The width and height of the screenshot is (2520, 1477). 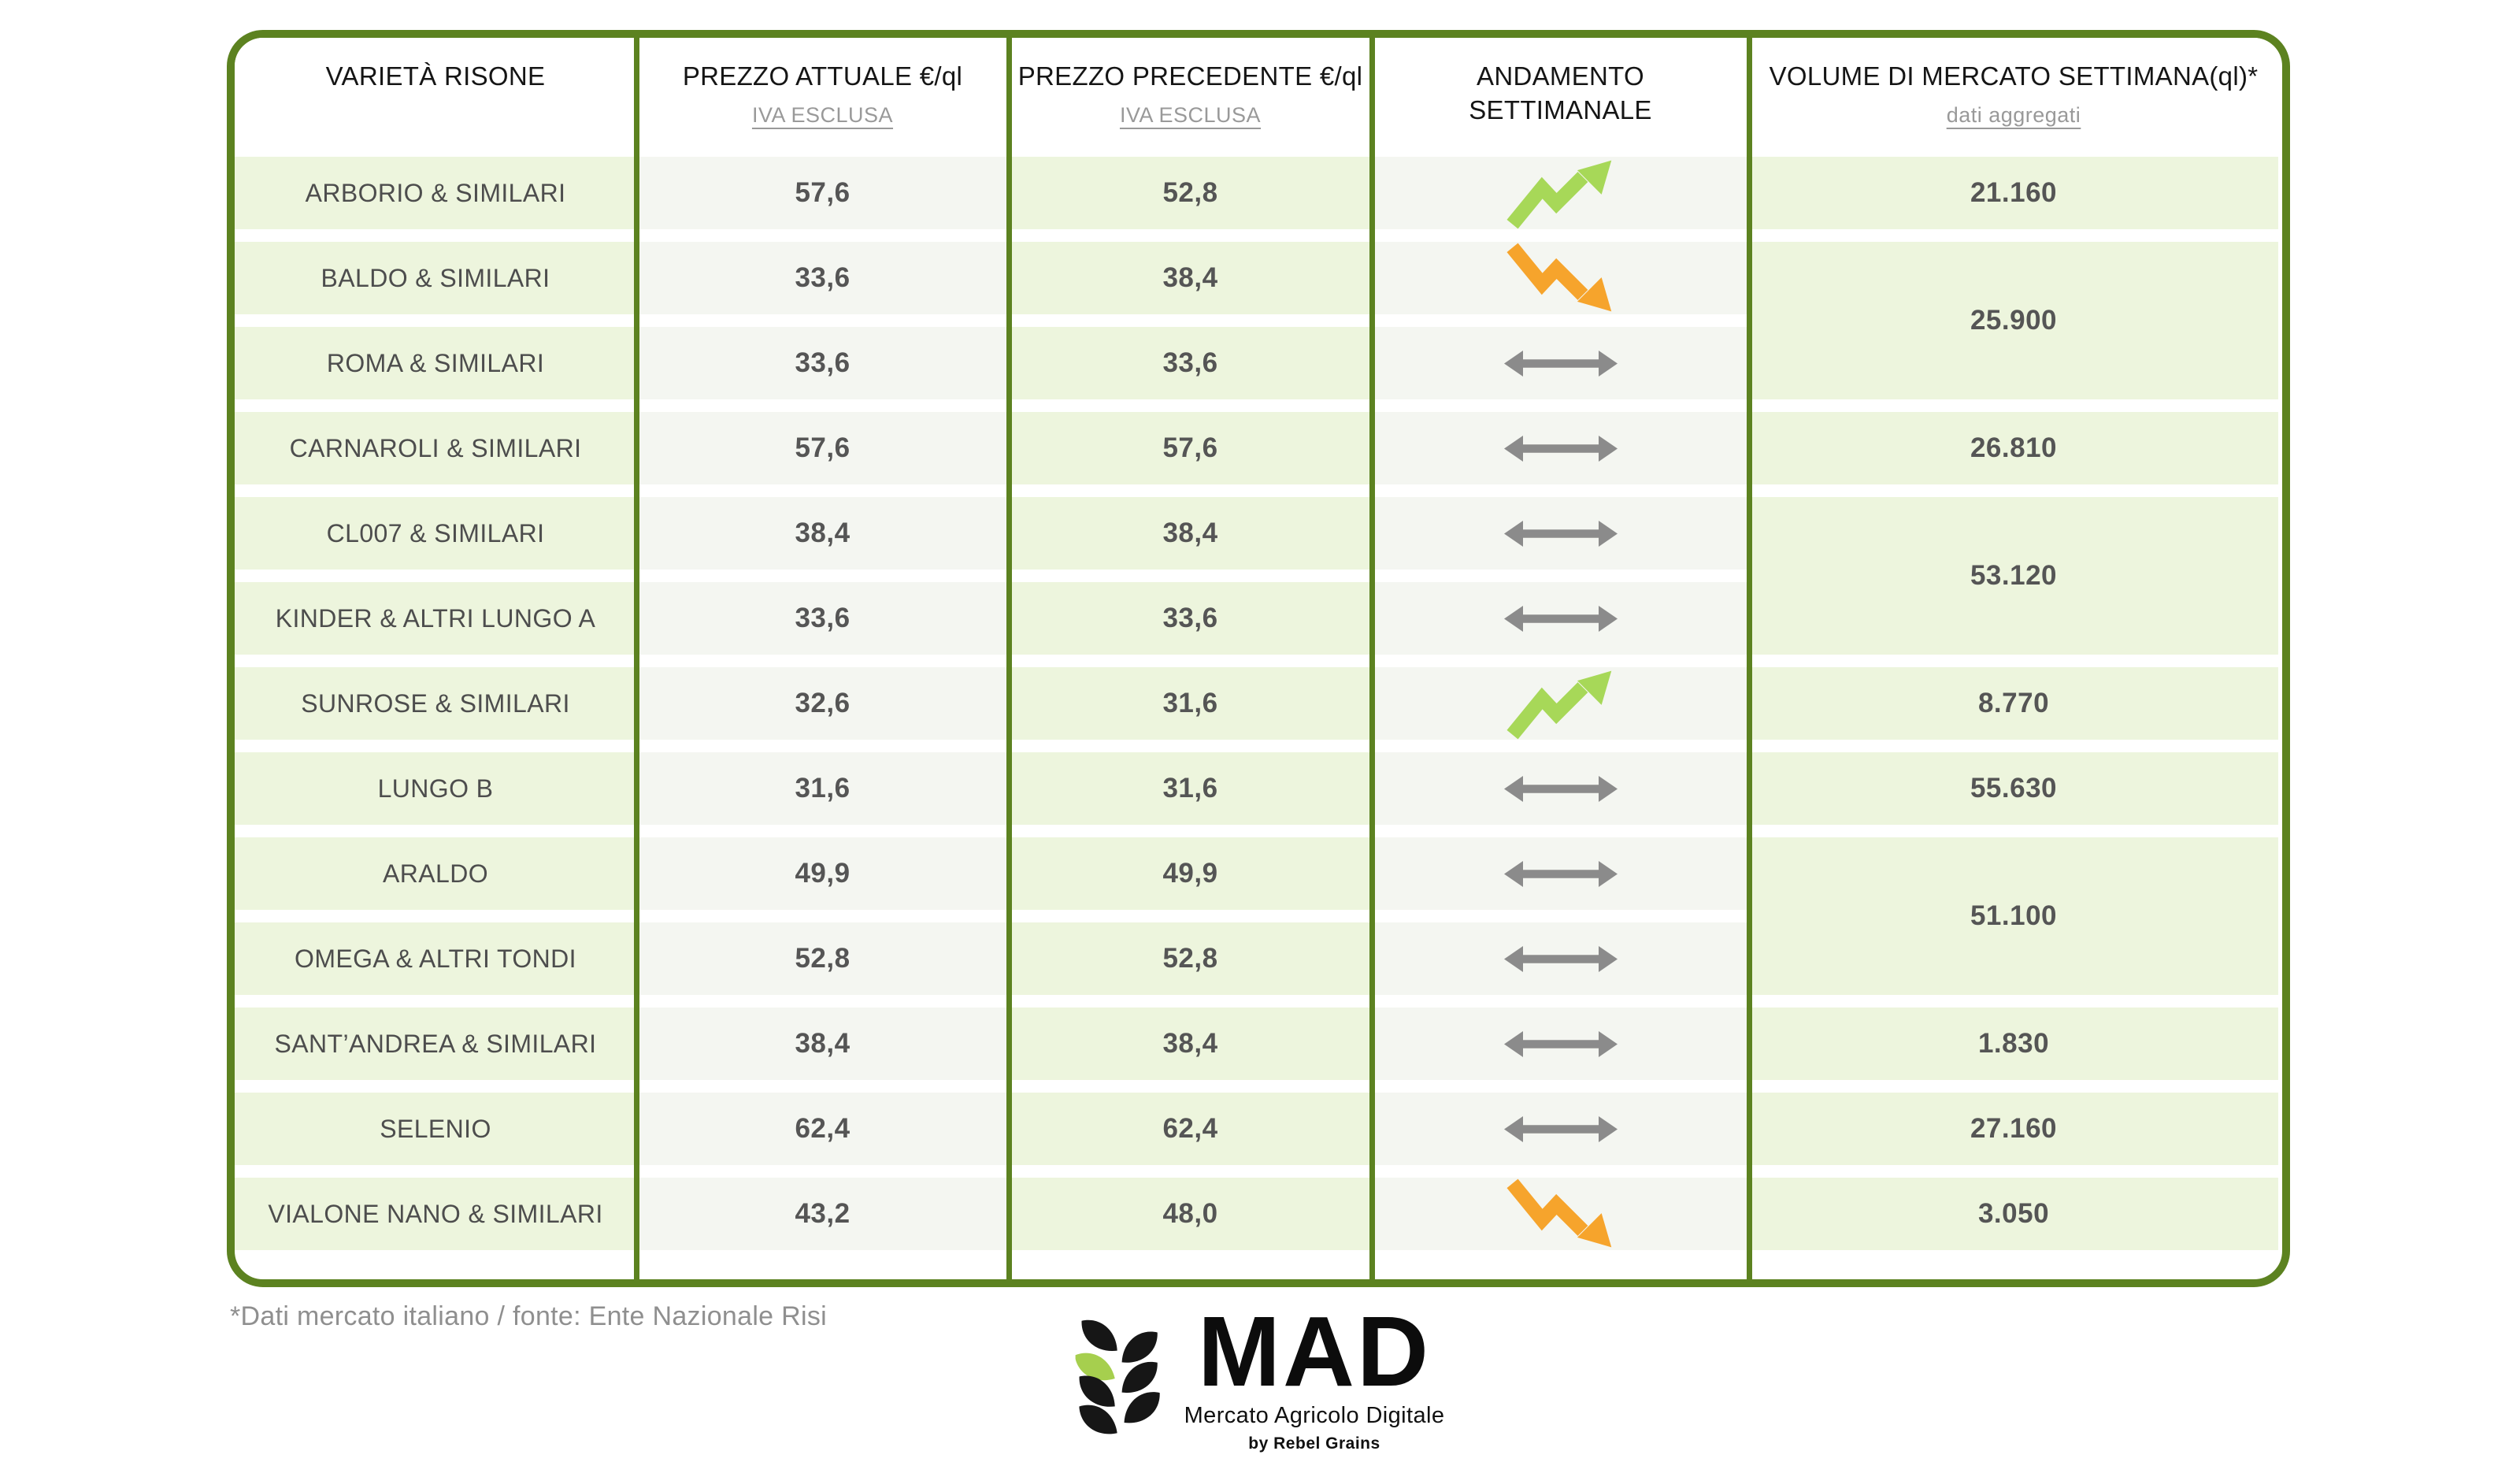 I want to click on volume-cell: 21.160, so click(x=2013, y=193).